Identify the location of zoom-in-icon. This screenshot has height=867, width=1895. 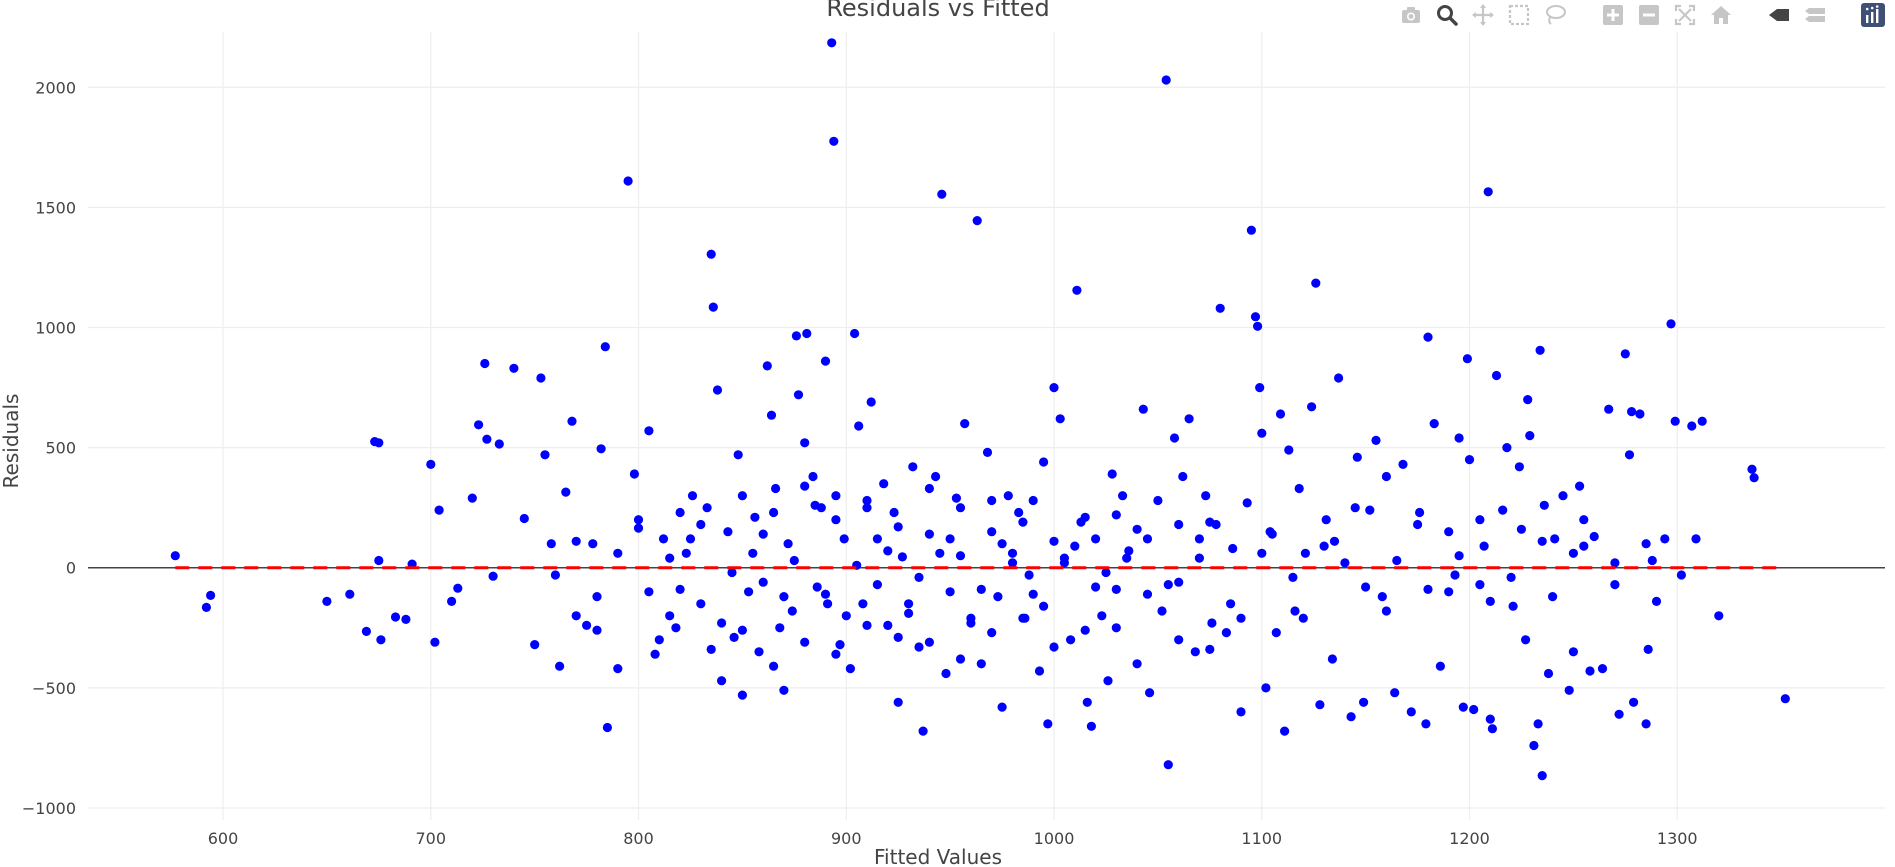
(1613, 15).